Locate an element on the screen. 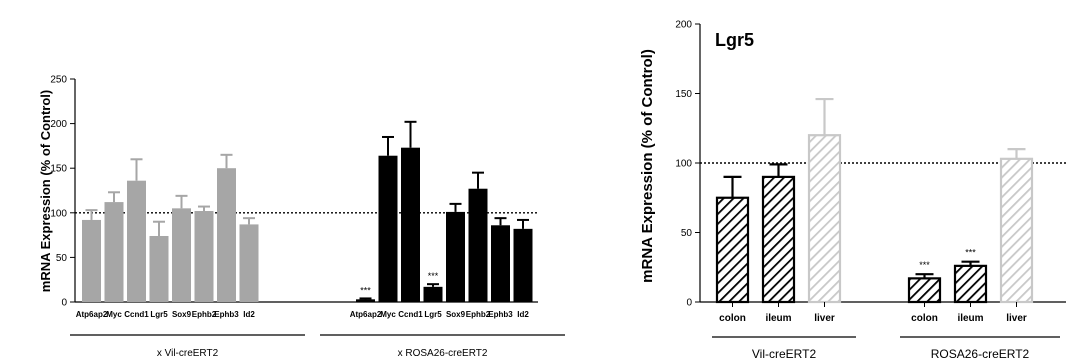  right-y-axis-label: mRNA Expression (% of Control) is located at coordinates (647, 166).